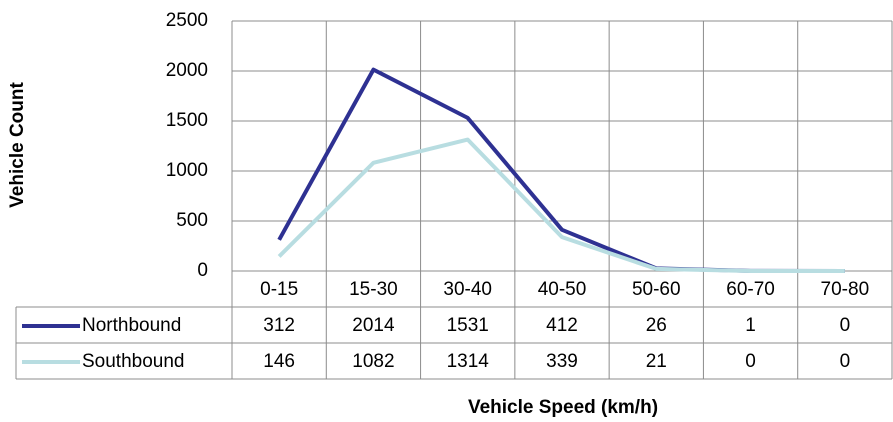  I want to click on y-tick-label: 0, so click(202, 270).